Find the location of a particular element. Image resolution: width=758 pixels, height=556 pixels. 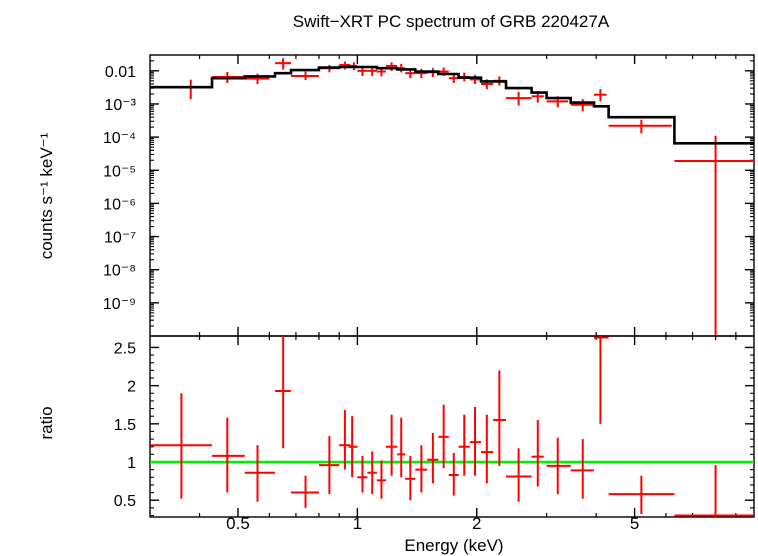

y-tick-label: 10⁻⁸ is located at coordinates (119, 271).